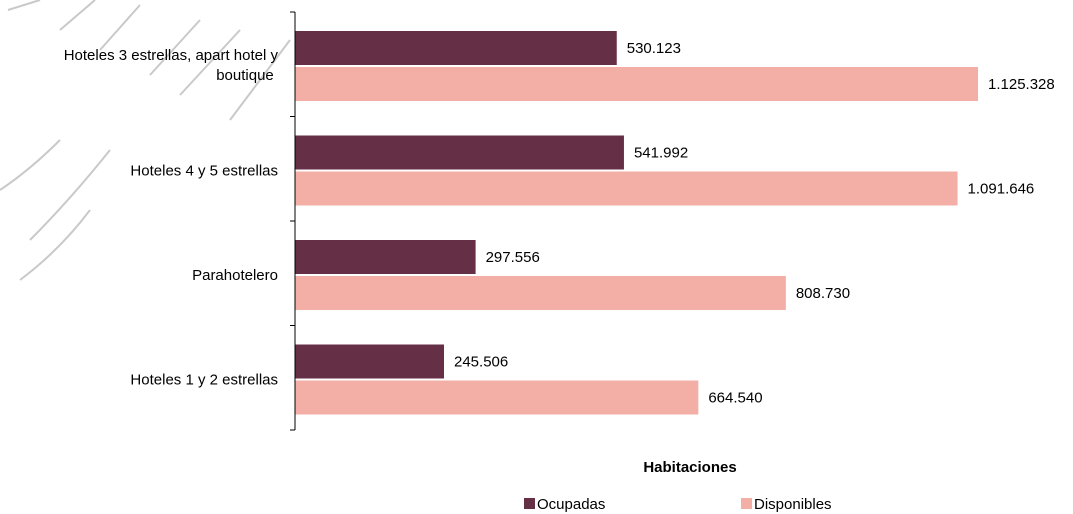 Image resolution: width=1073 pixels, height=514 pixels. I want to click on x-axis-title: Habitaciones, so click(689, 467).